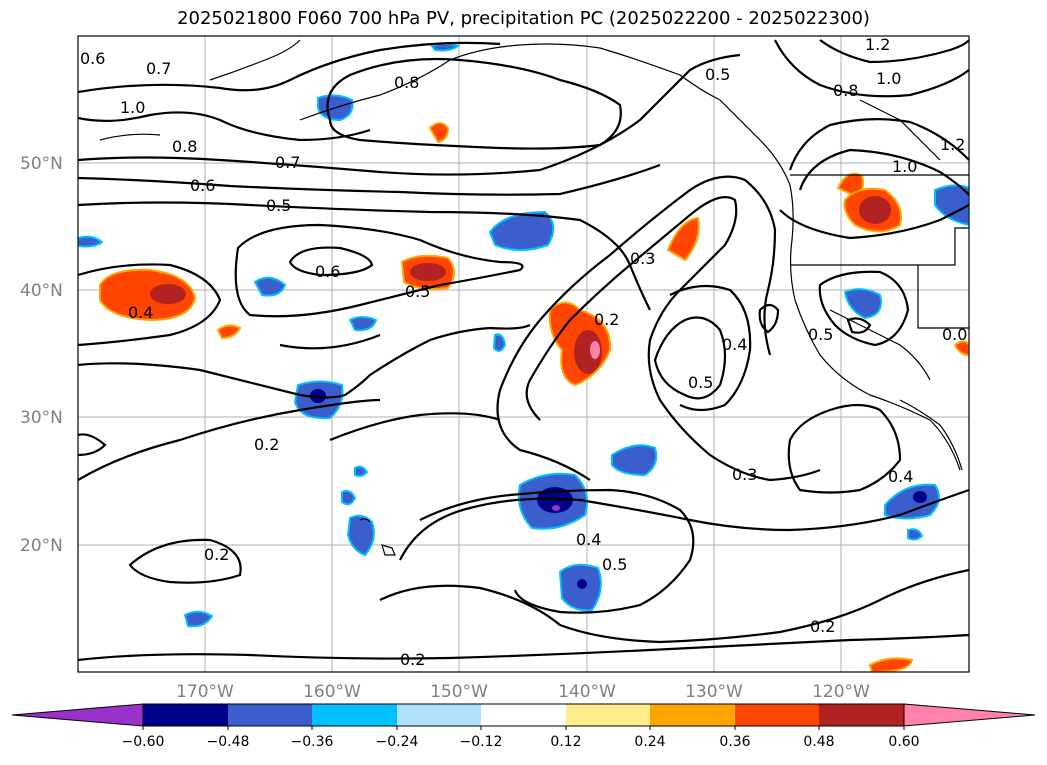 Image resolution: width=1047 pixels, height=765 pixels. I want to click on colorbar-tick-label: 0.24, so click(649, 742).